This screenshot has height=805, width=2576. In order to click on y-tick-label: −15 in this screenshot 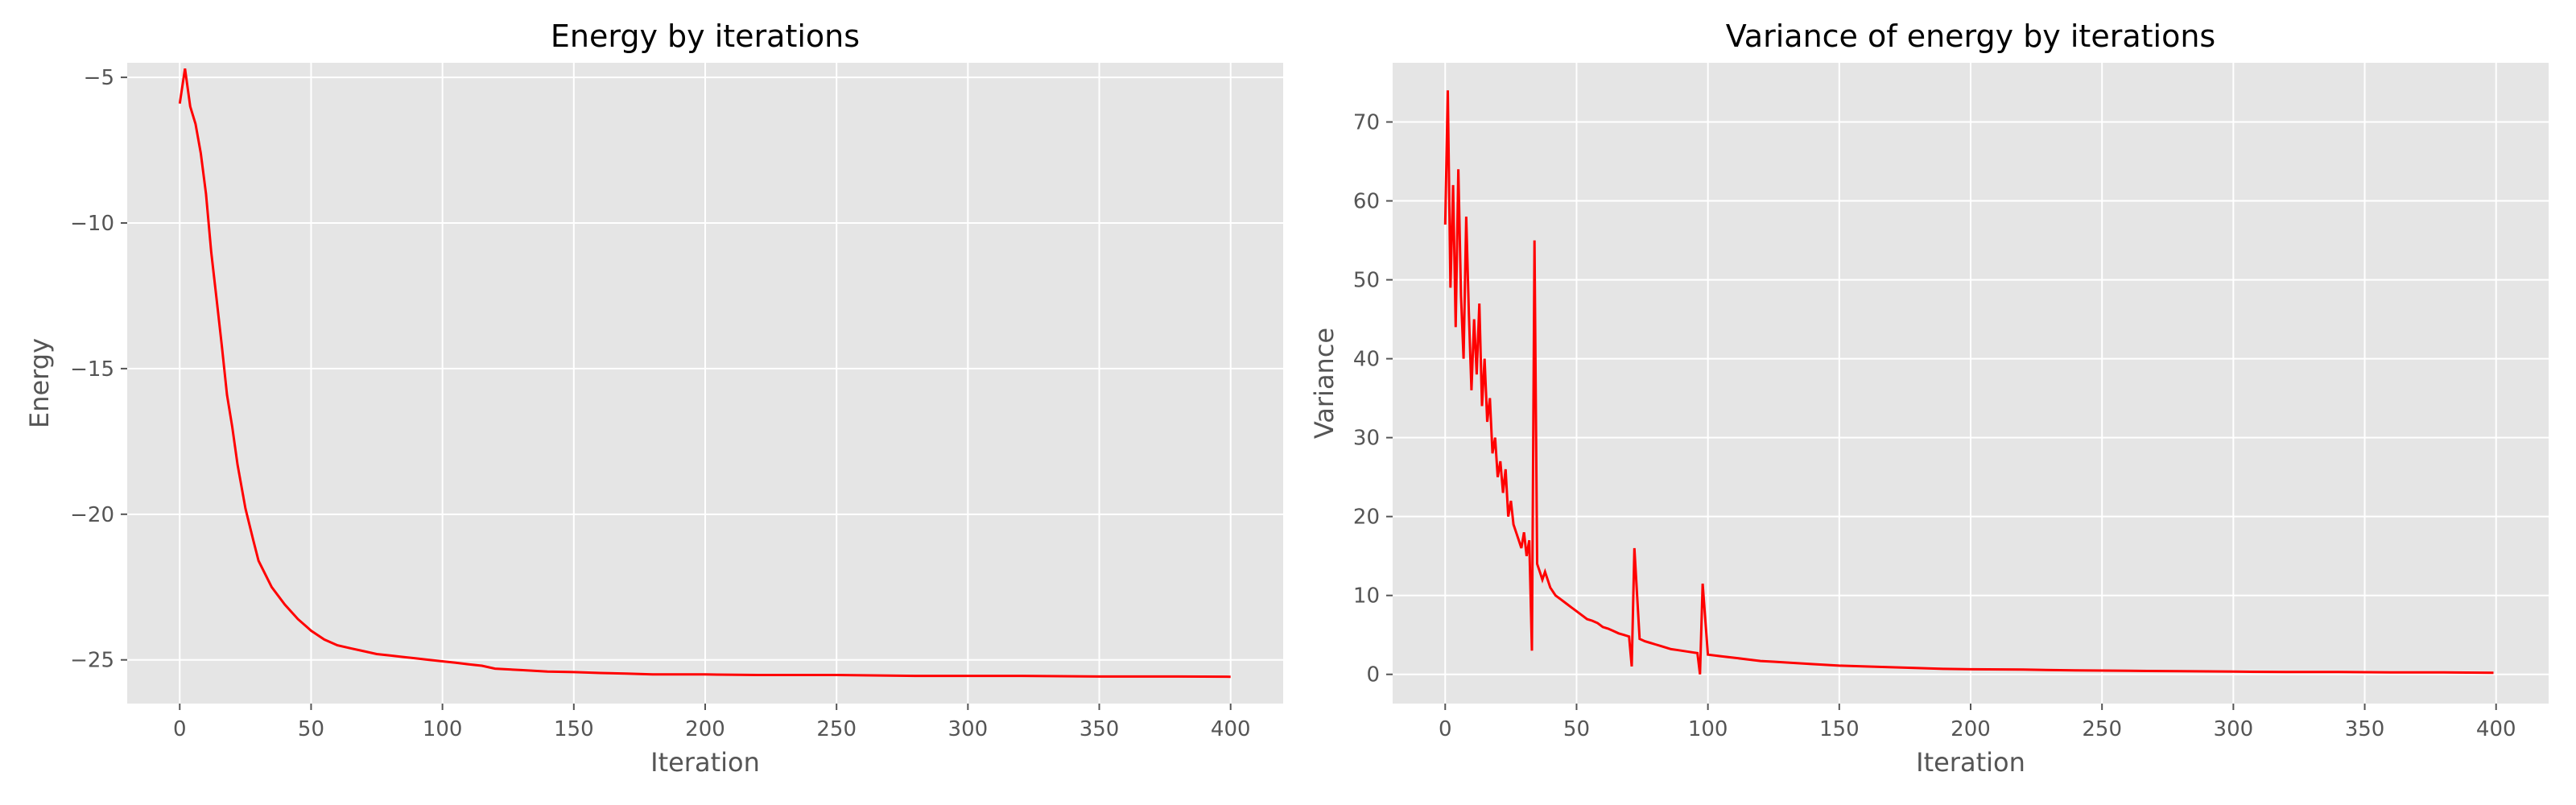, I will do `click(92, 369)`.